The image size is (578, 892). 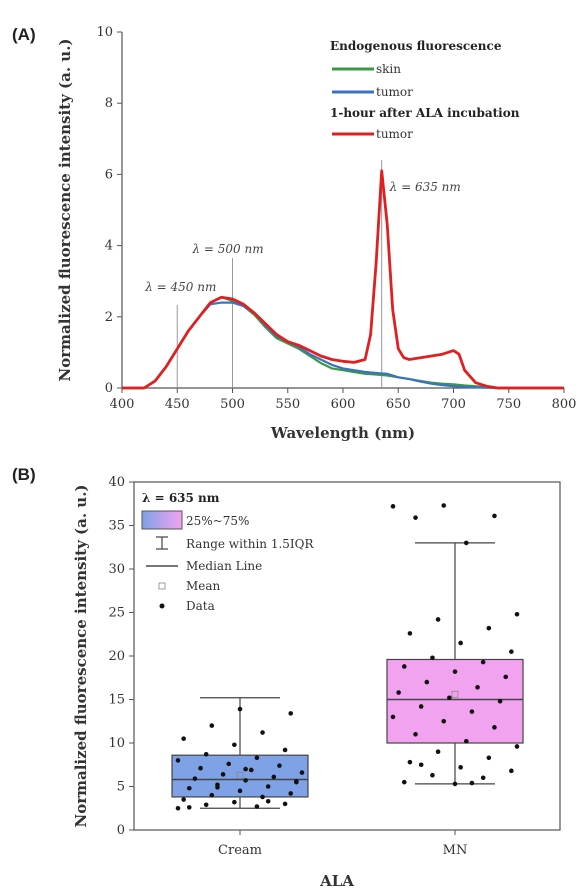 I want to click on panel-a-label: (A), so click(x=24, y=34).